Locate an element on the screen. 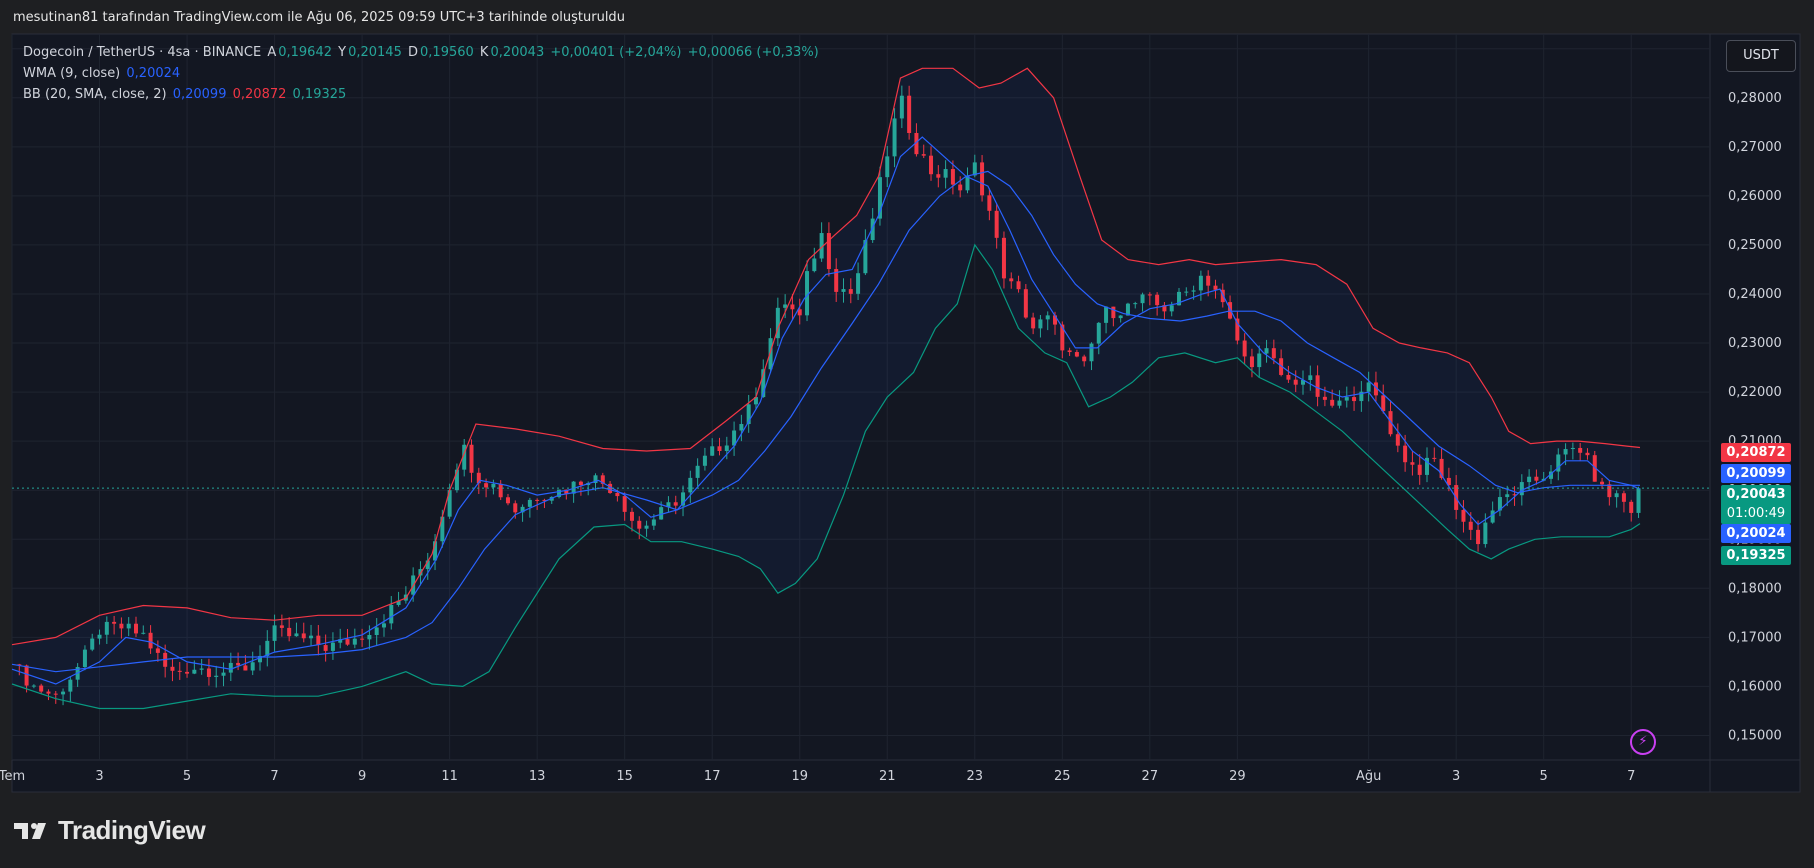 The width and height of the screenshot is (1814, 868). price-tick-label: 0,28000 is located at coordinates (1755, 98).